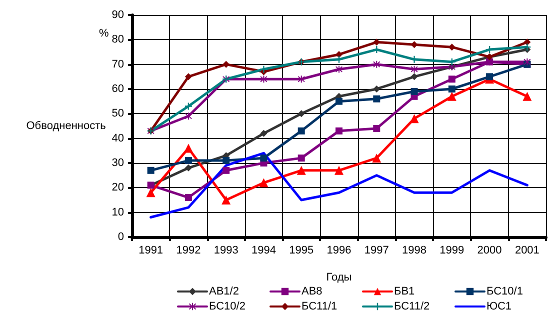  Describe the element at coordinates (226, 250) in the screenshot. I see `x-tick-label: 1993` at that location.